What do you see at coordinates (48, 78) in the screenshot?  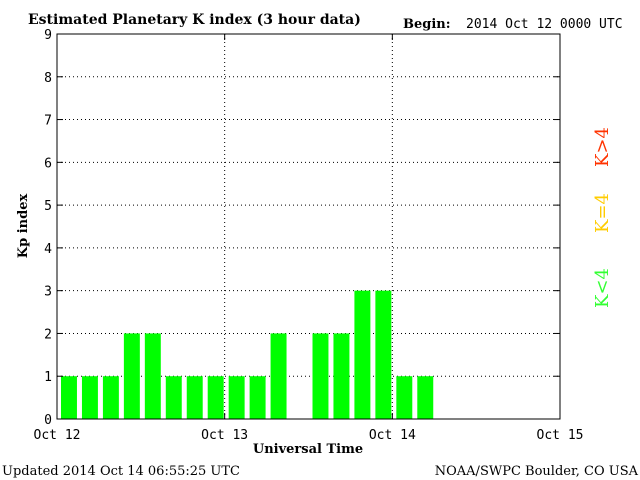 I see `y-tick-label: 8` at bounding box center [48, 78].